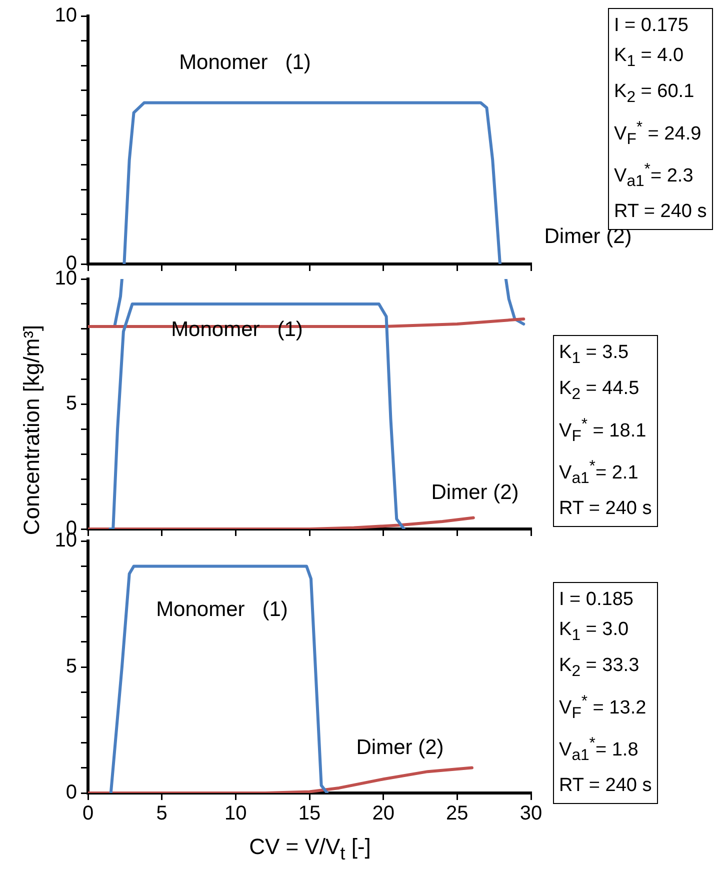  I want to click on x-tick-label: 15, so click(309, 813).